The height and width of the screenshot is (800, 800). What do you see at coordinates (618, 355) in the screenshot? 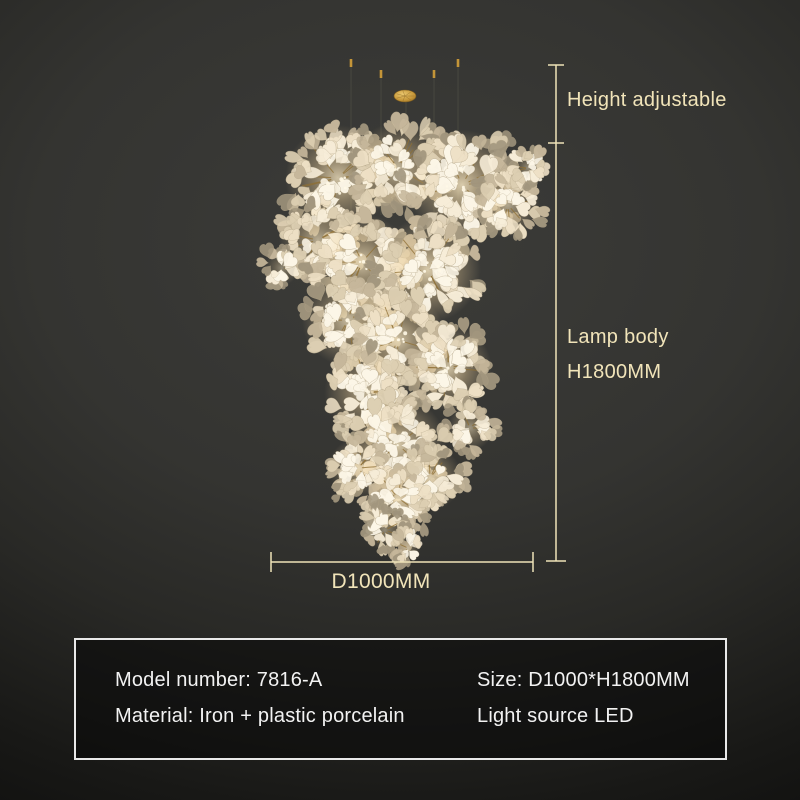
I see `lamp-body-label: Lamp body H1800MM` at bounding box center [618, 355].